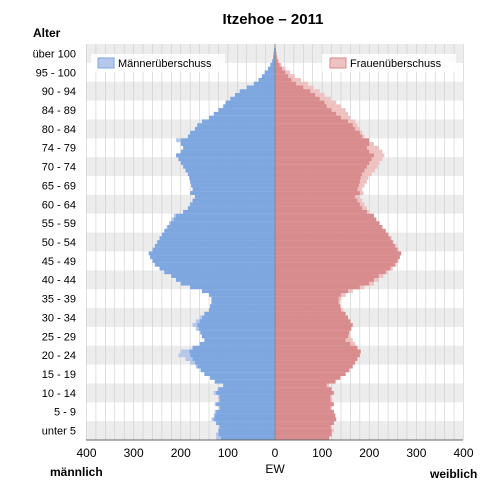  Describe the element at coordinates (59, 111) in the screenshot. I see `age-group-label: 84 - 89` at that location.